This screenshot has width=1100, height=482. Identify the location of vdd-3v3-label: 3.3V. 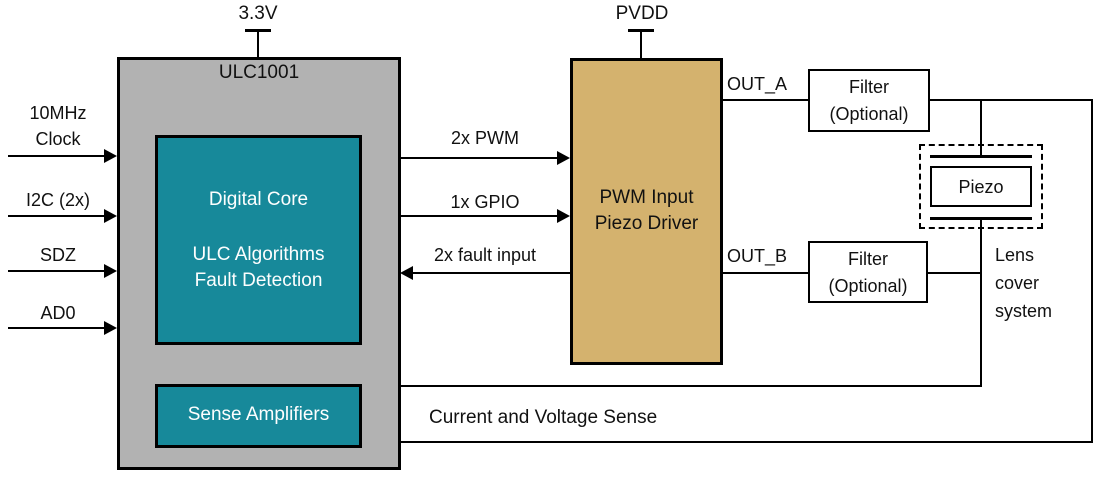
(258, 13).